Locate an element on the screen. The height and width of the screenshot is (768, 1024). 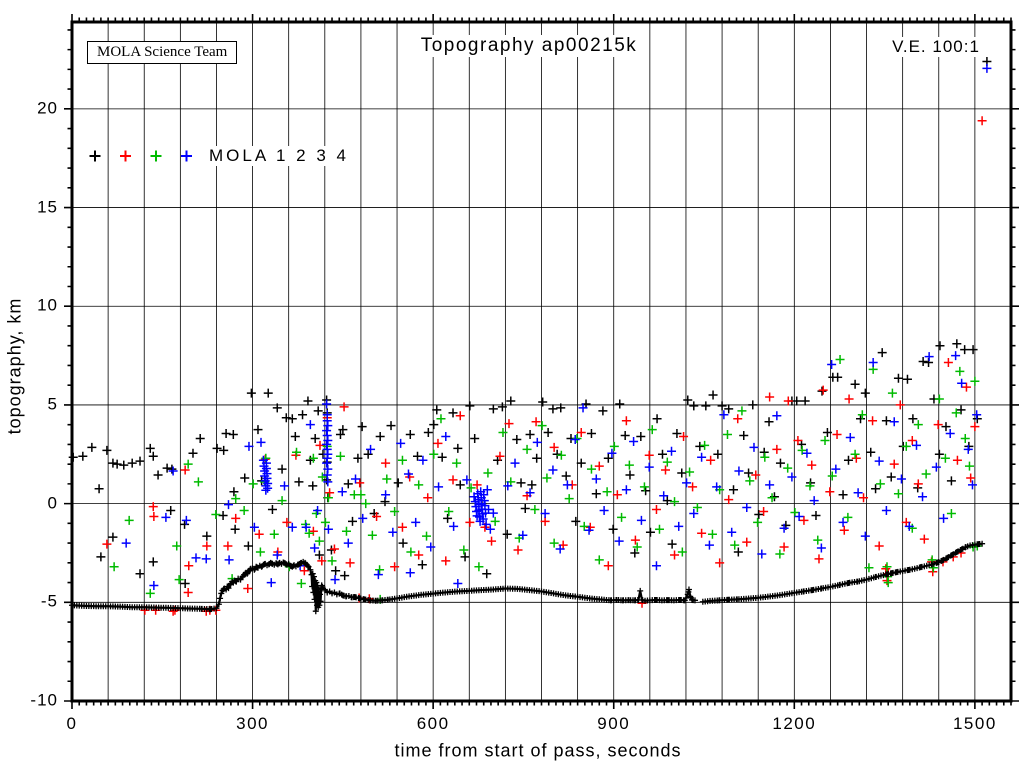
legend-marker-mola3 is located at coordinates (156, 156).